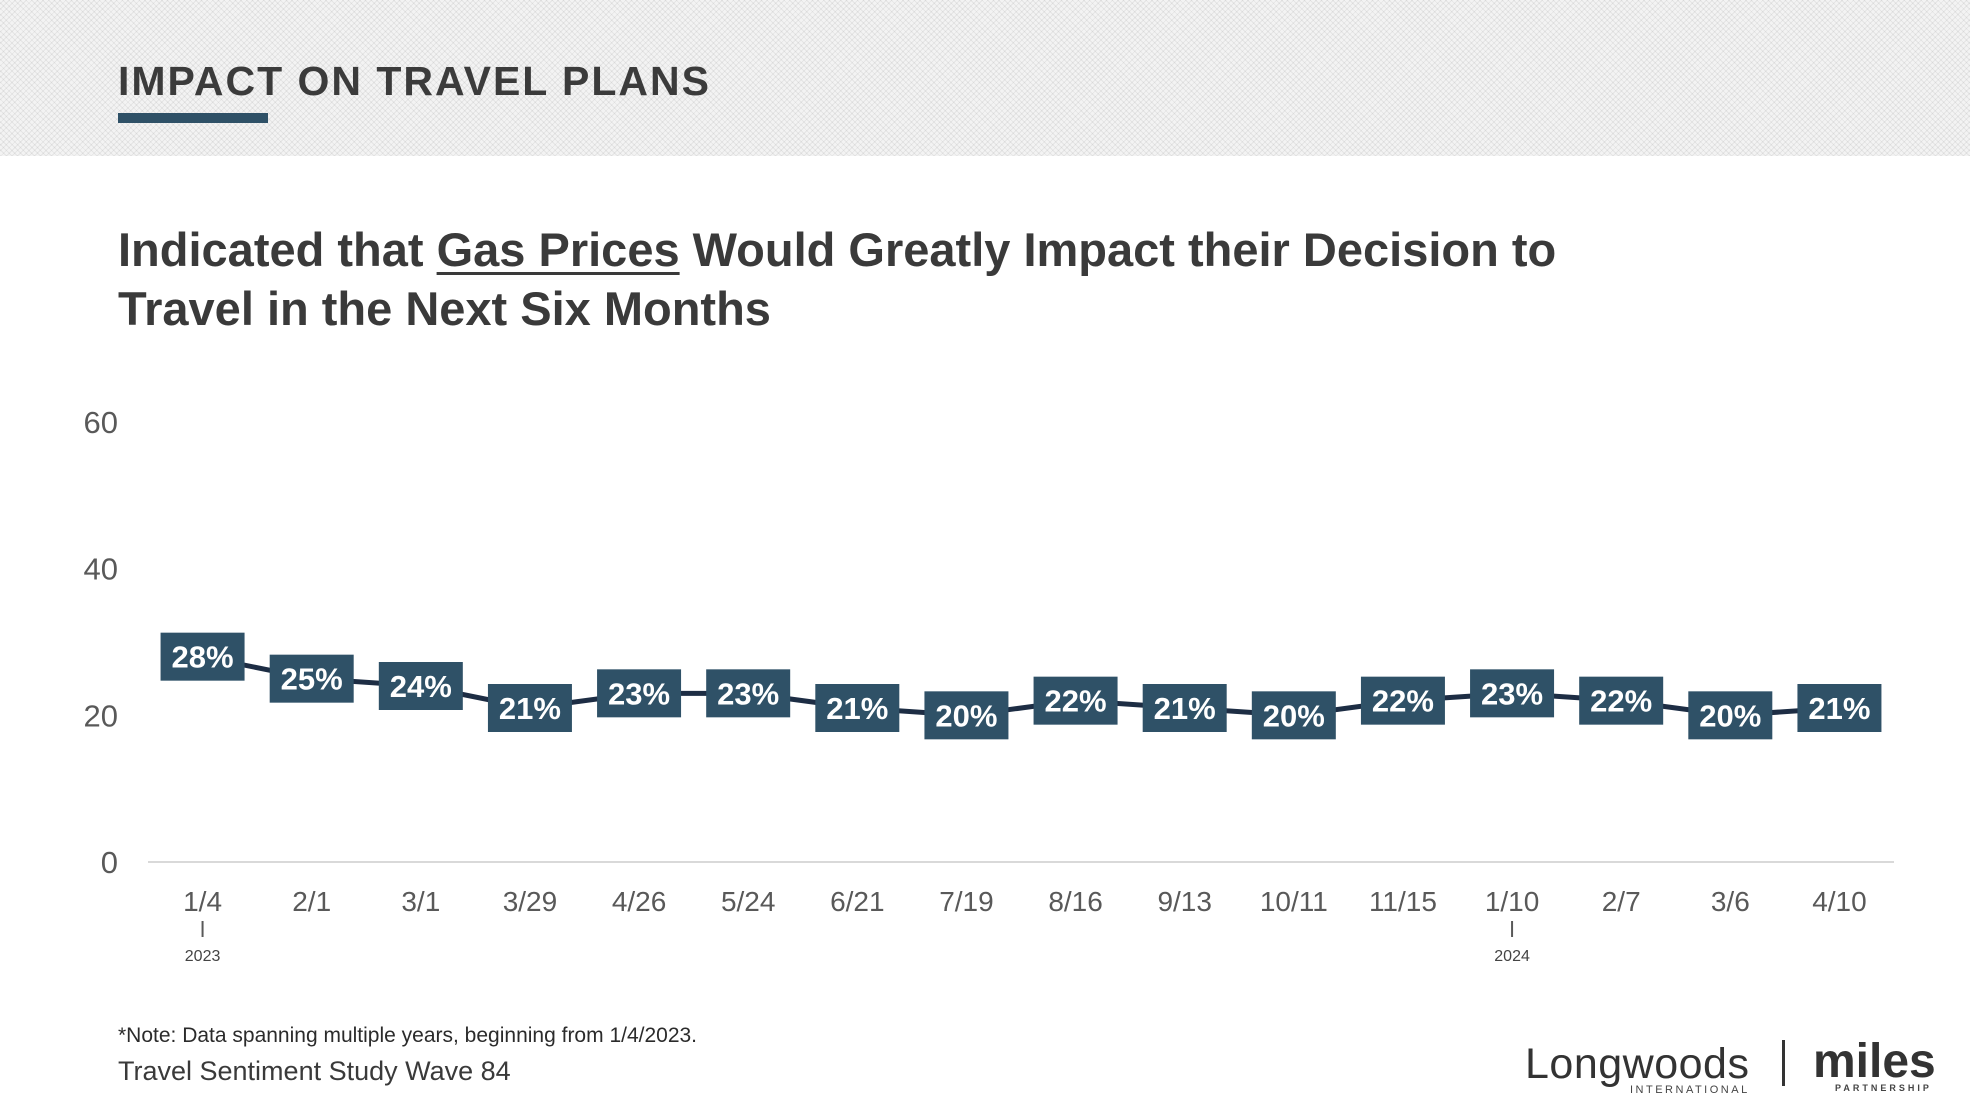  What do you see at coordinates (1403, 901) in the screenshot?
I see `x-tick-label: 11/15` at bounding box center [1403, 901].